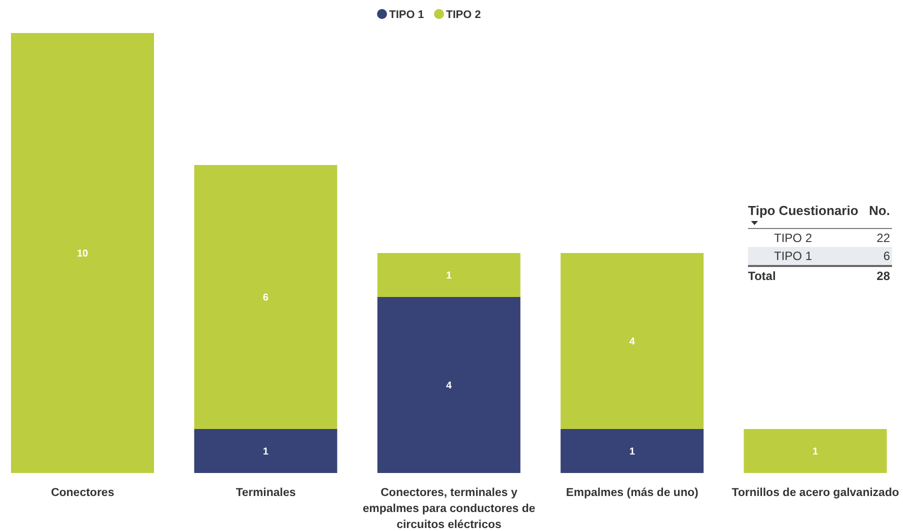 The width and height of the screenshot is (903, 531). Describe the element at coordinates (762, 276) in the screenshot. I see `annotation: Total` at that location.